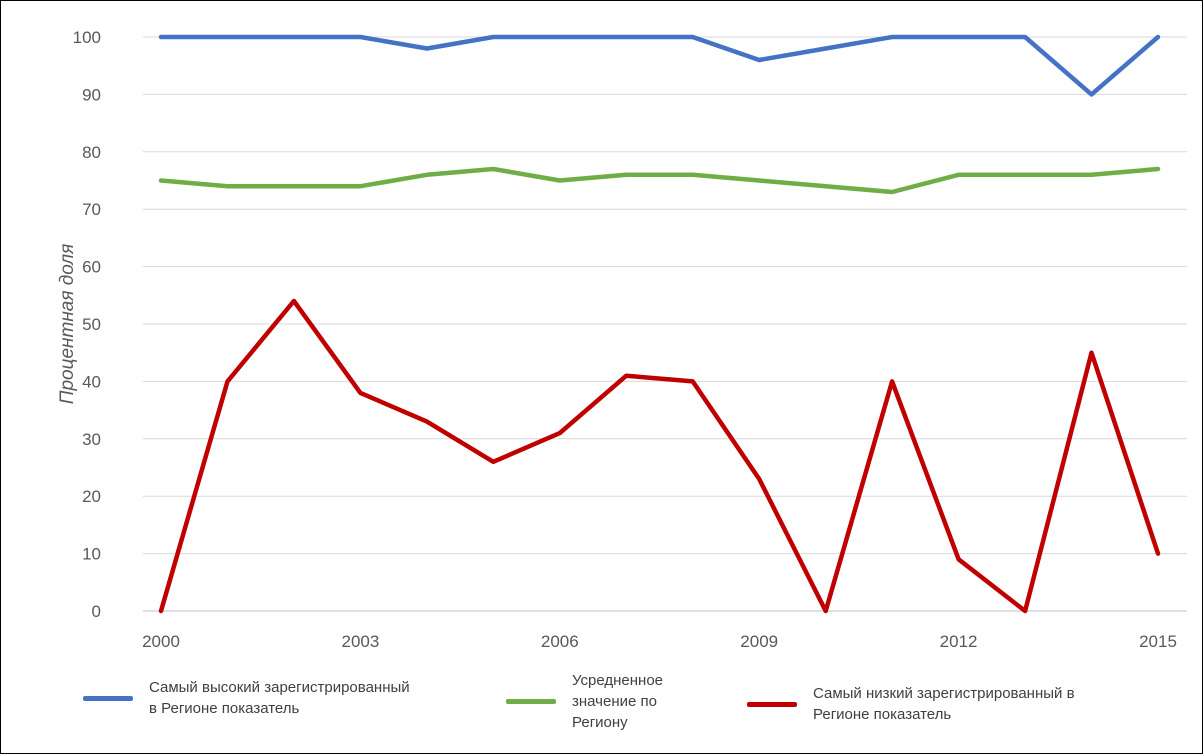  Describe the element at coordinates (224, 708) in the screenshot. I see `legend-line: в Регионе показатель` at that location.